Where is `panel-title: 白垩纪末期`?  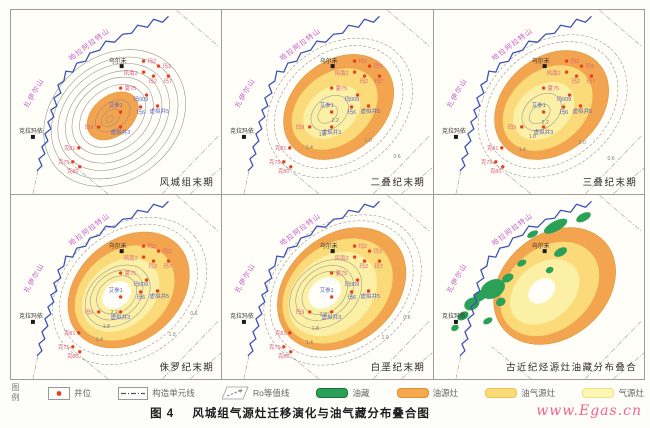
panel-title: 白垩纪末期 is located at coordinates (398, 368).